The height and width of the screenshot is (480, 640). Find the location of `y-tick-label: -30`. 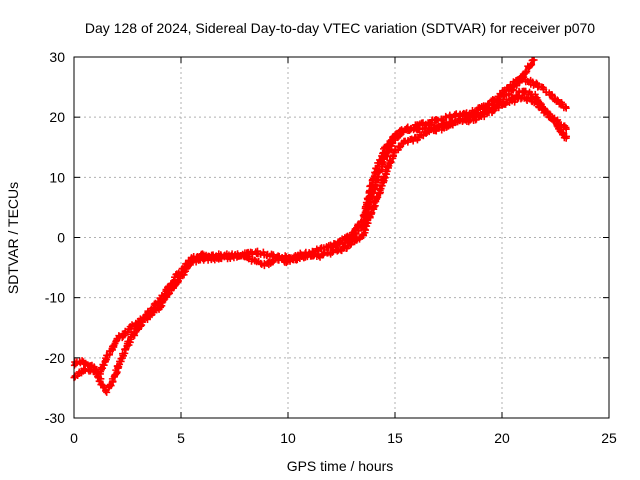

y-tick-label: -30 is located at coordinates (55, 418).